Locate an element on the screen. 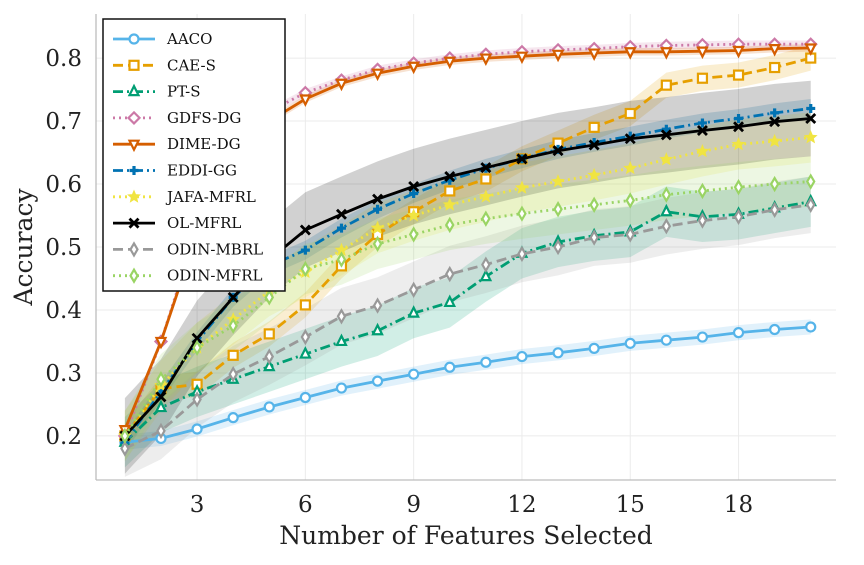  legend-item-eddi-gg: EDDI-GG is located at coordinates (175, 171).